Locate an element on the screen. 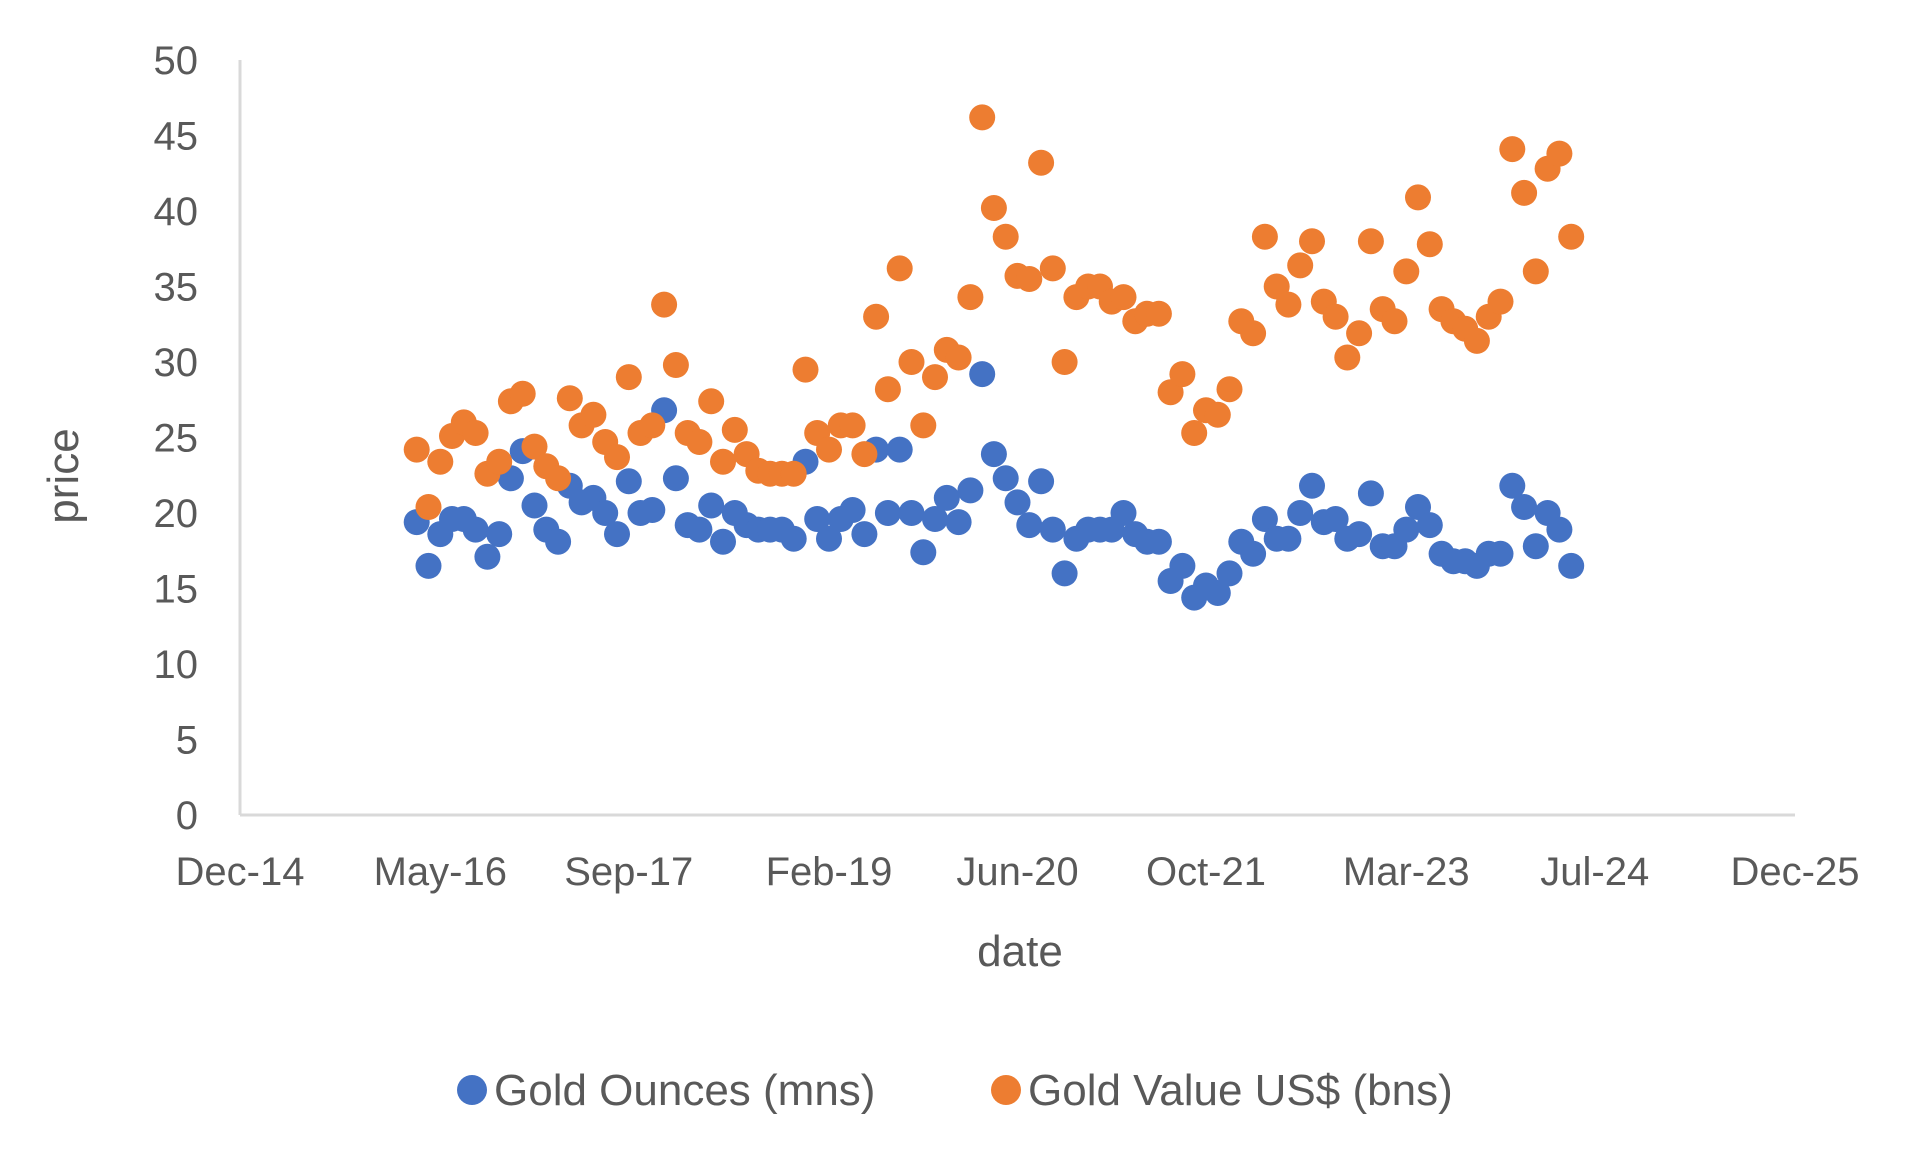 Image resolution: width=1920 pixels, height=1152 pixels. y-tick-label: 25 is located at coordinates (176, 439).